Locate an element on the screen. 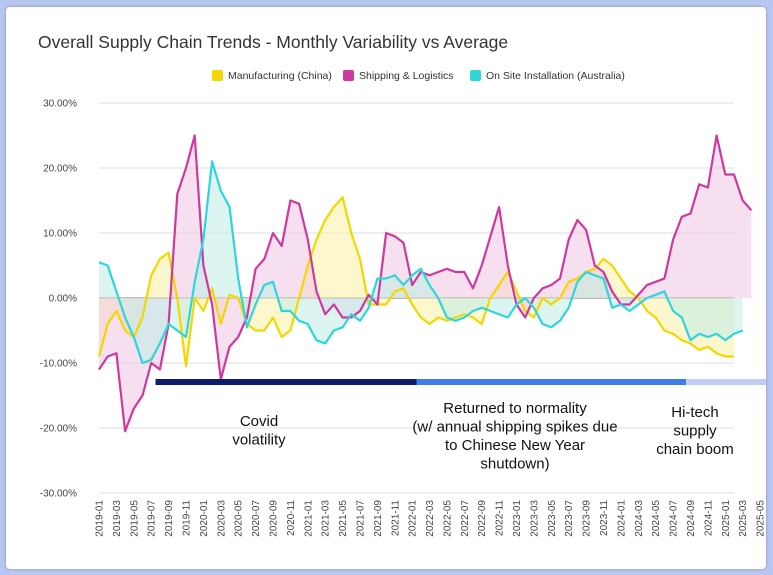 The height and width of the screenshot is (575, 773). x-tick-label: 2025-01 is located at coordinates (726, 518).